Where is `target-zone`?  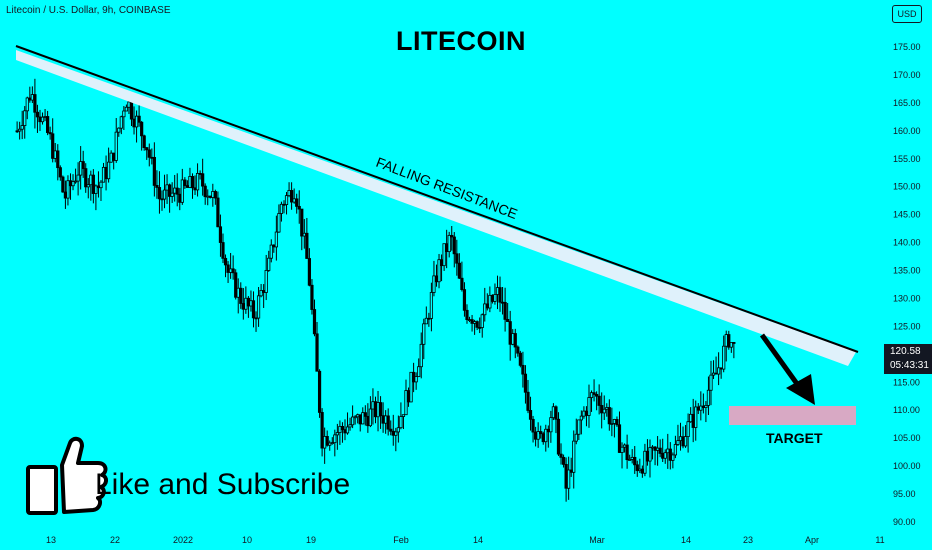 target-zone is located at coordinates (792, 415).